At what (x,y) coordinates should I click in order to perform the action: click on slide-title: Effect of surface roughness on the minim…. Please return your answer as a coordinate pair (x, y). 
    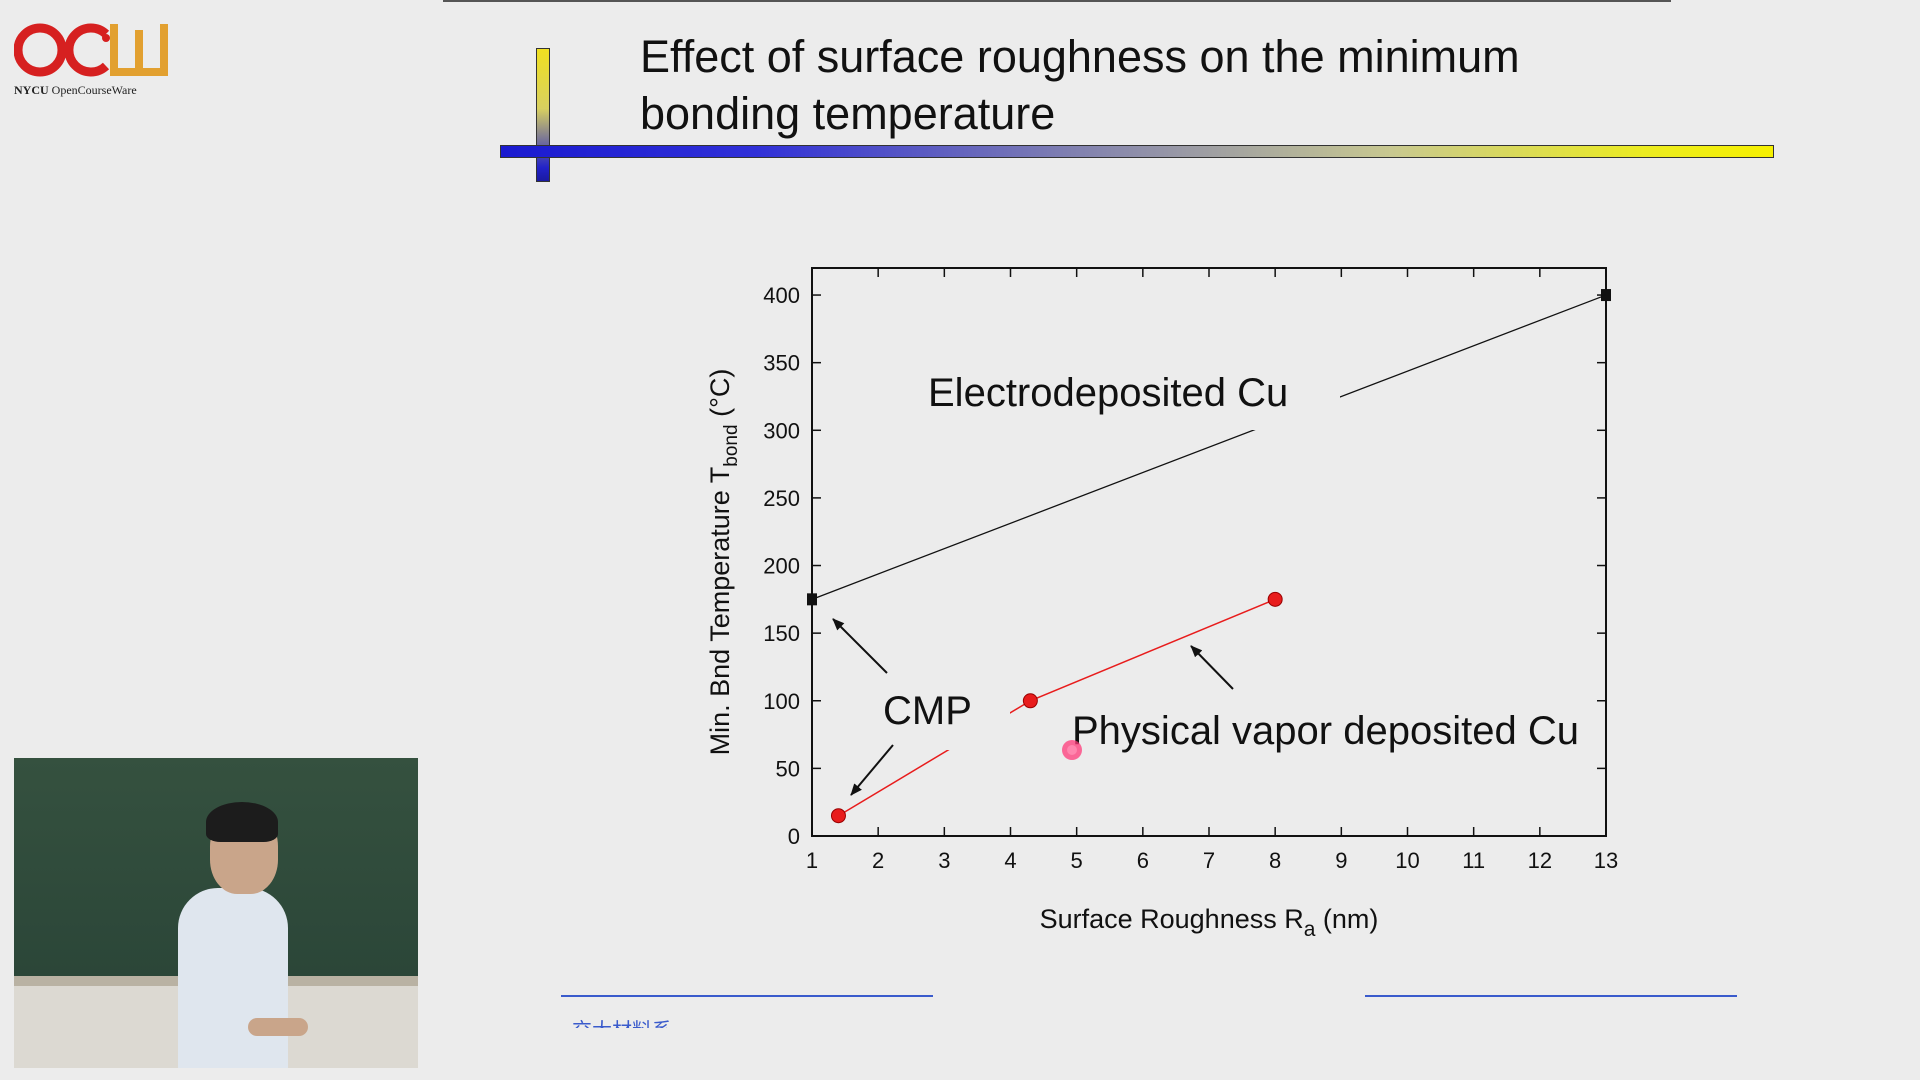
    Looking at the image, I should click on (1140, 85).